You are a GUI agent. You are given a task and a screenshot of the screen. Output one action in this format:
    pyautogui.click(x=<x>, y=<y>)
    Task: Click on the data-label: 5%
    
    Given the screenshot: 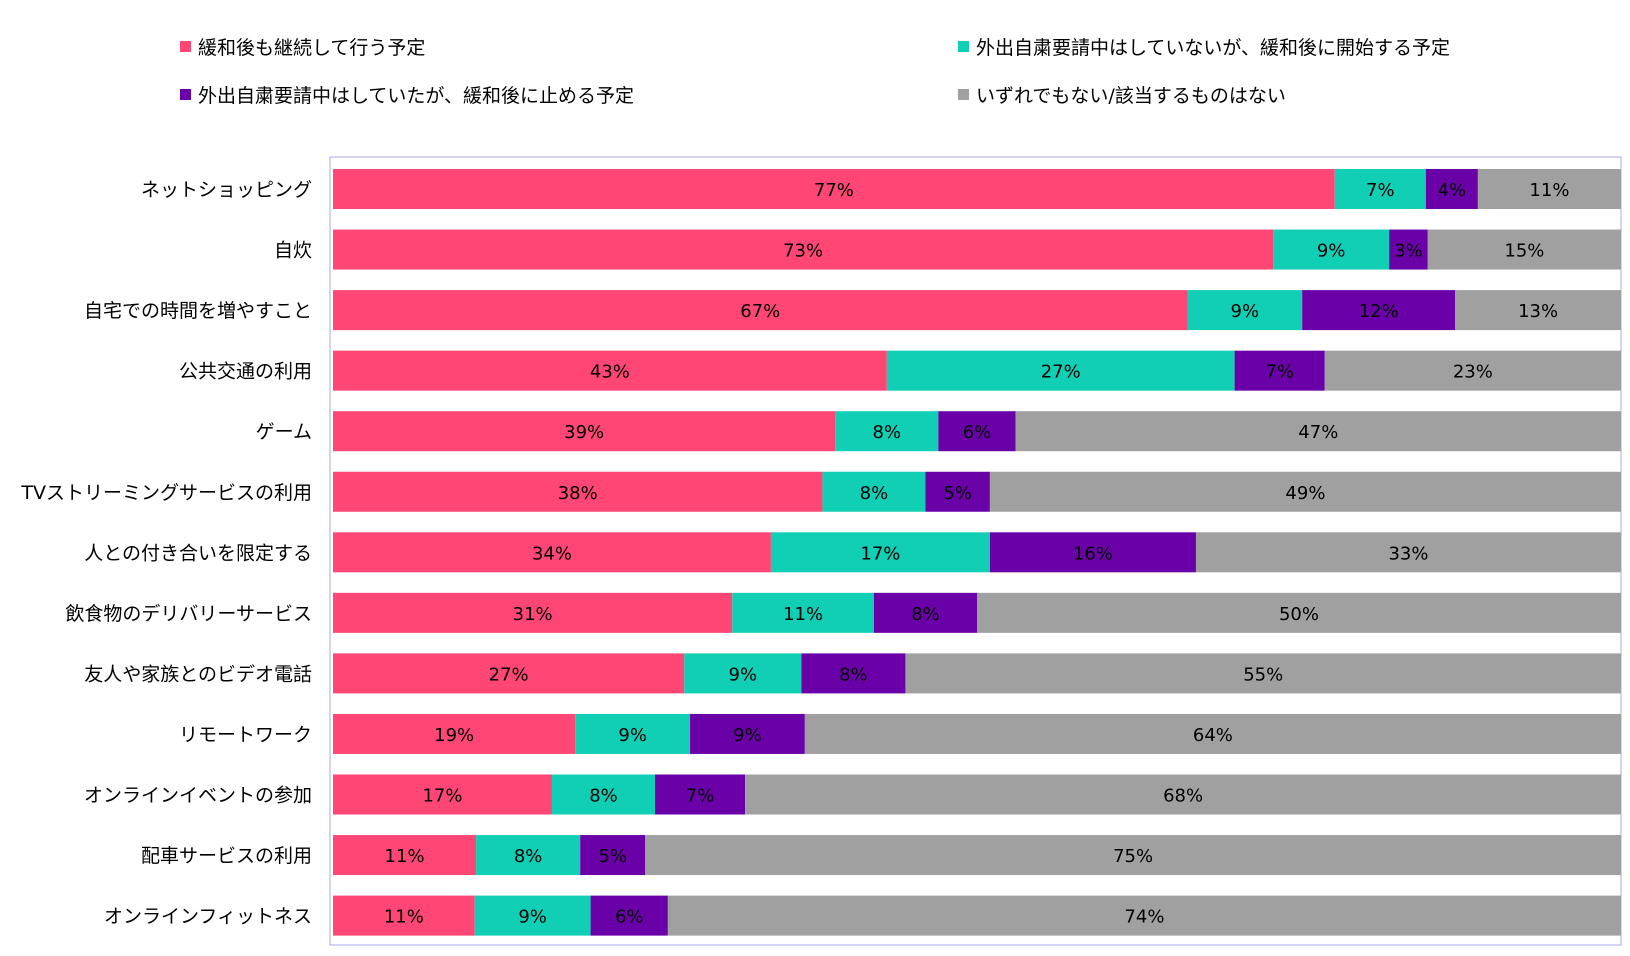 What is the action you would take?
    pyautogui.click(x=612, y=856)
    